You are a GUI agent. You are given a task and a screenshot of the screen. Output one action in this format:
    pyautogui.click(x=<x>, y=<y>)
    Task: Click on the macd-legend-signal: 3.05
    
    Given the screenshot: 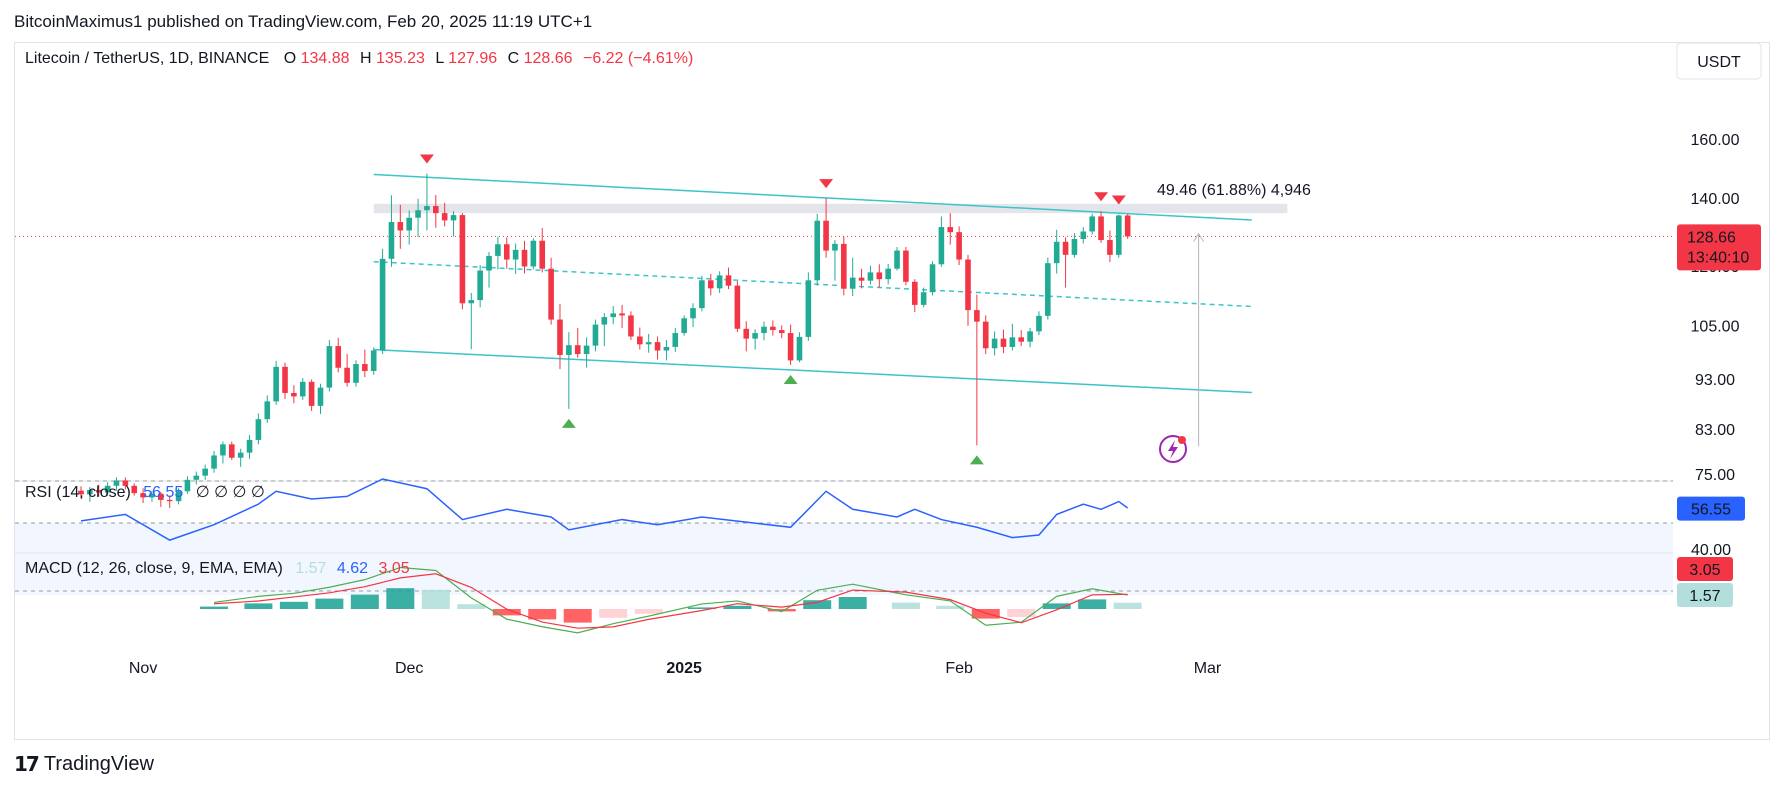 What is the action you would take?
    pyautogui.click(x=394, y=568)
    